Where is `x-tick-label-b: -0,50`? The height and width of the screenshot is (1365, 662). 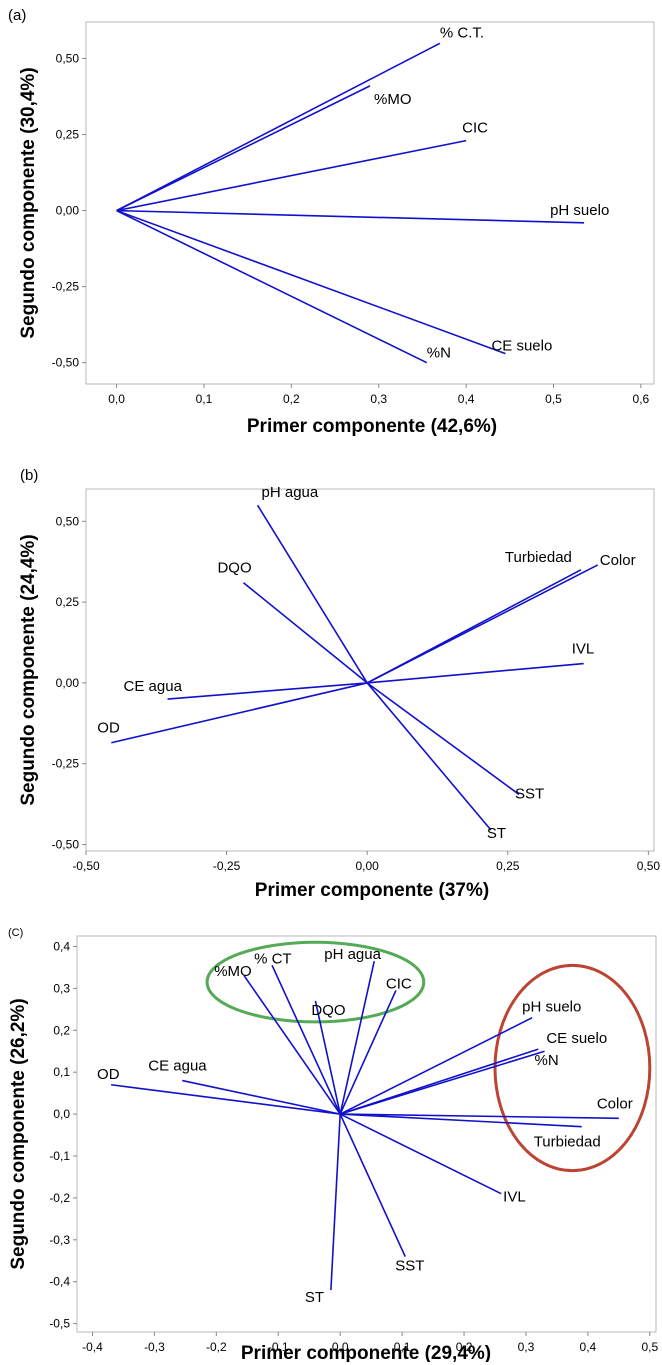 x-tick-label-b: -0,50 is located at coordinates (86, 866).